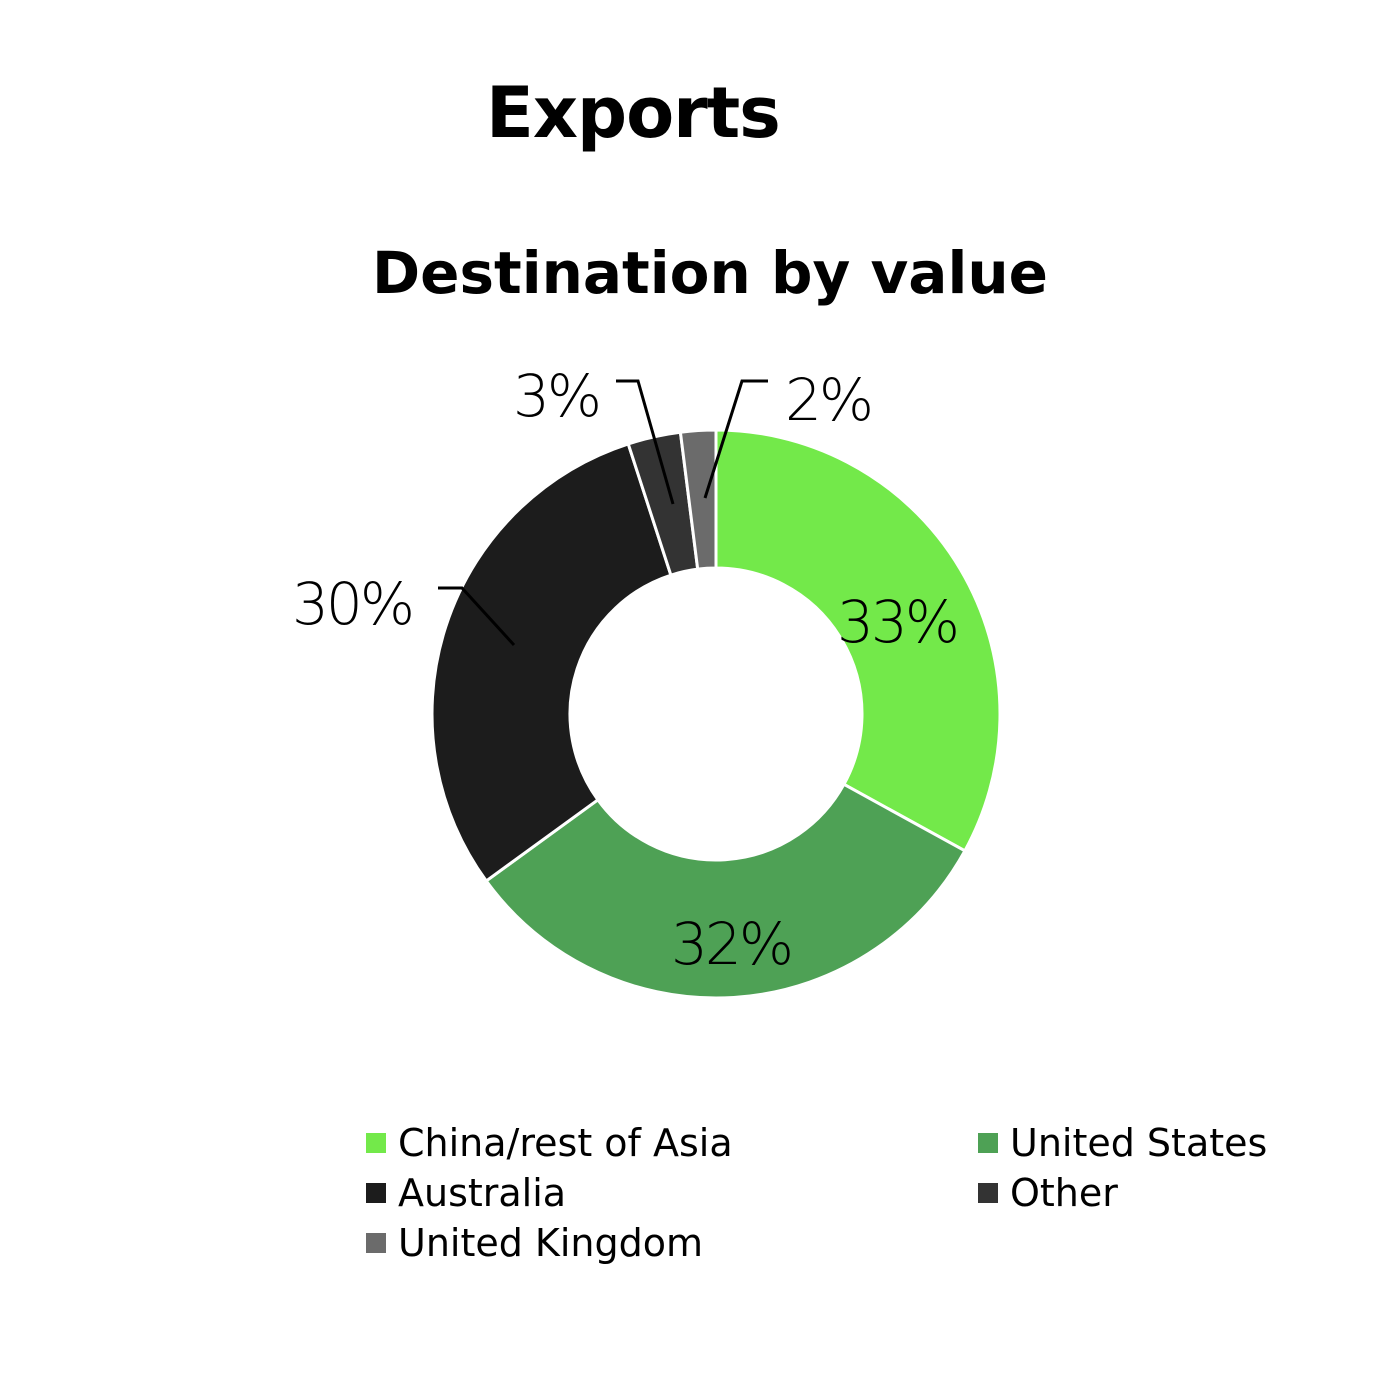 The image size is (1400, 1376). What do you see at coordinates (633, 113) in the screenshot?
I see `page-title: Exports` at bounding box center [633, 113].